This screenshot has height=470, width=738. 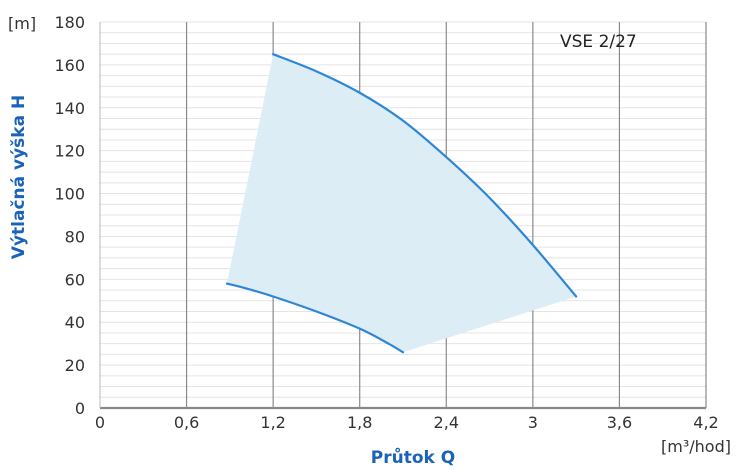 I want to click on x-tick-label: 3, so click(x=533, y=422).